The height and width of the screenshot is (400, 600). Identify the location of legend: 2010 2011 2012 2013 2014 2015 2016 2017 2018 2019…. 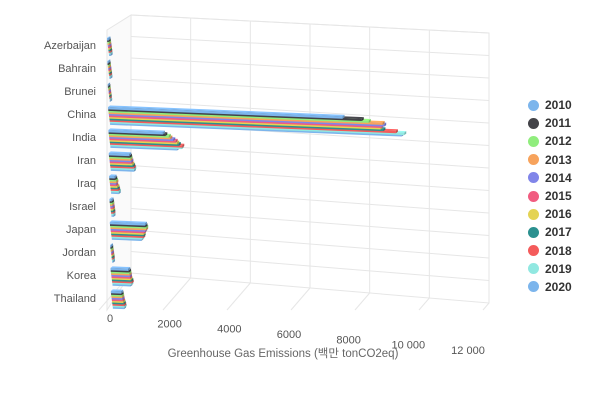
(550, 196).